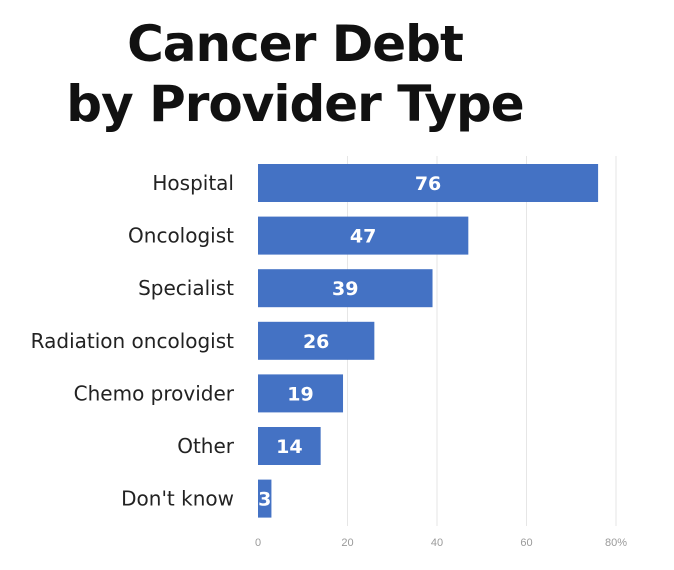  Describe the element at coordinates (186, 288) in the screenshot. I see `category-label: Specialist` at that location.